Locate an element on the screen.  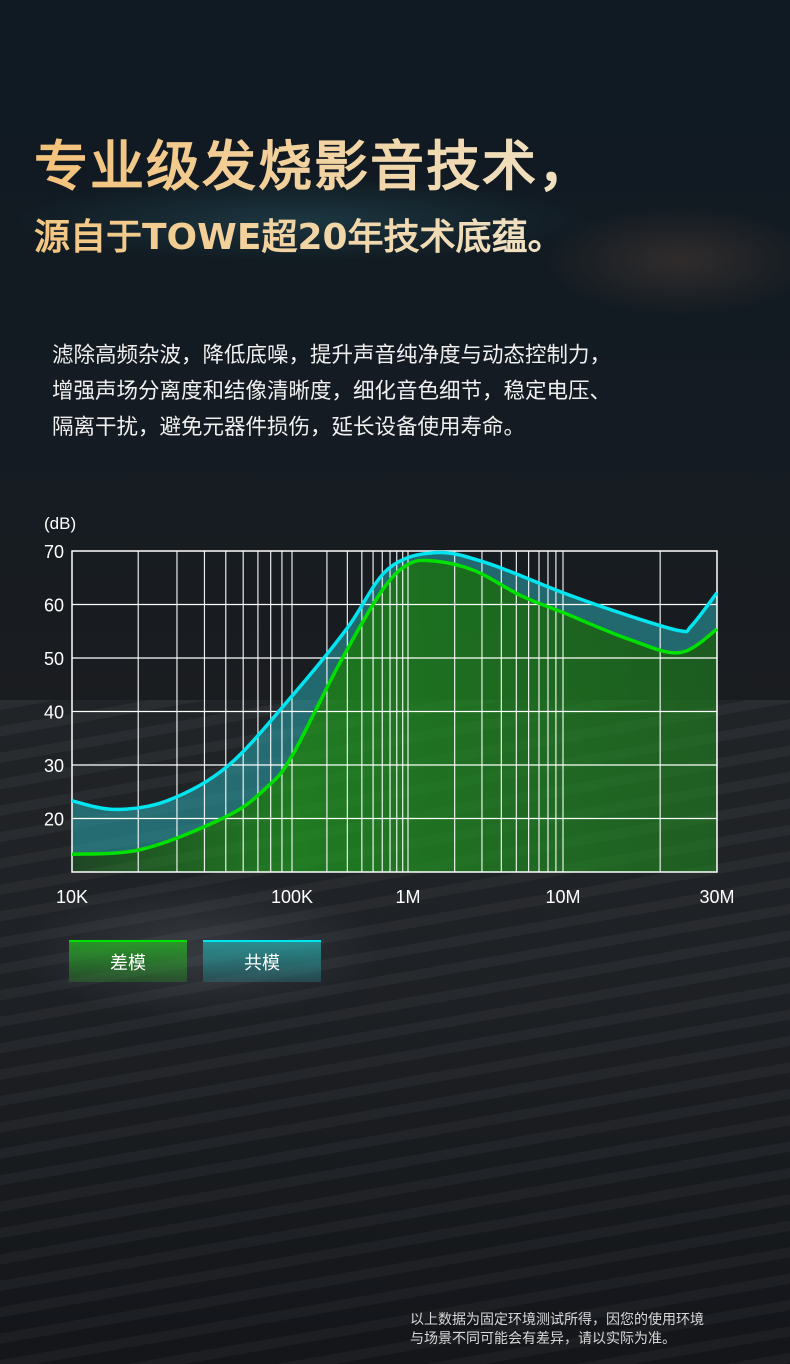
x-tick-label: 100K is located at coordinates (292, 897).